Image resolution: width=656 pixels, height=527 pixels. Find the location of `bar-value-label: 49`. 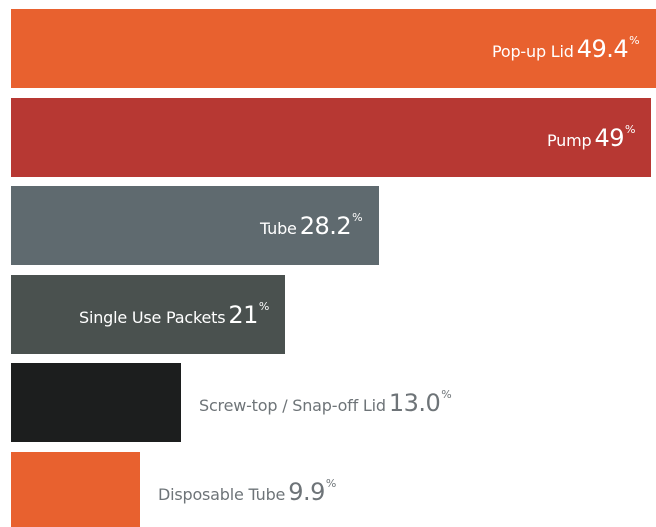

bar-value-label: 49 is located at coordinates (609, 138).